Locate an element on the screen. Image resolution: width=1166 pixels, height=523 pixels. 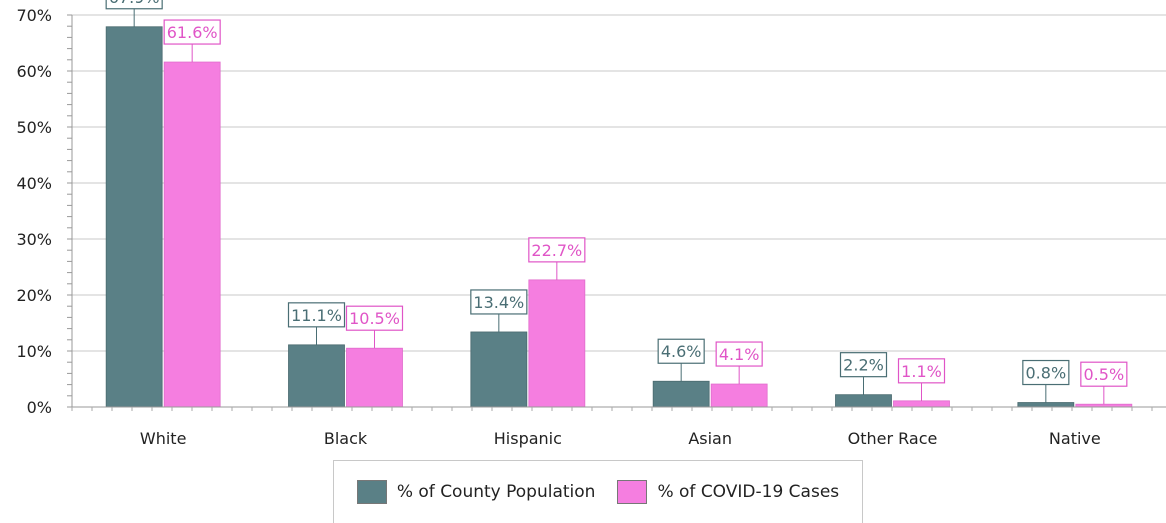
y-tick-label: 60% is located at coordinates (34, 71).